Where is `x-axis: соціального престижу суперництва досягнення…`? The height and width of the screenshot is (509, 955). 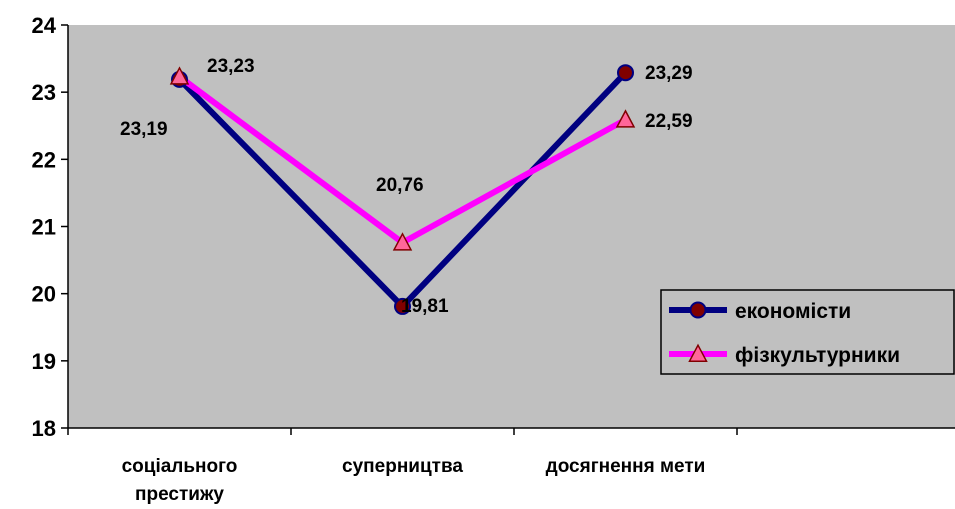 x-axis: соціального престижу суперництва досягнення… is located at coordinates (511, 466).